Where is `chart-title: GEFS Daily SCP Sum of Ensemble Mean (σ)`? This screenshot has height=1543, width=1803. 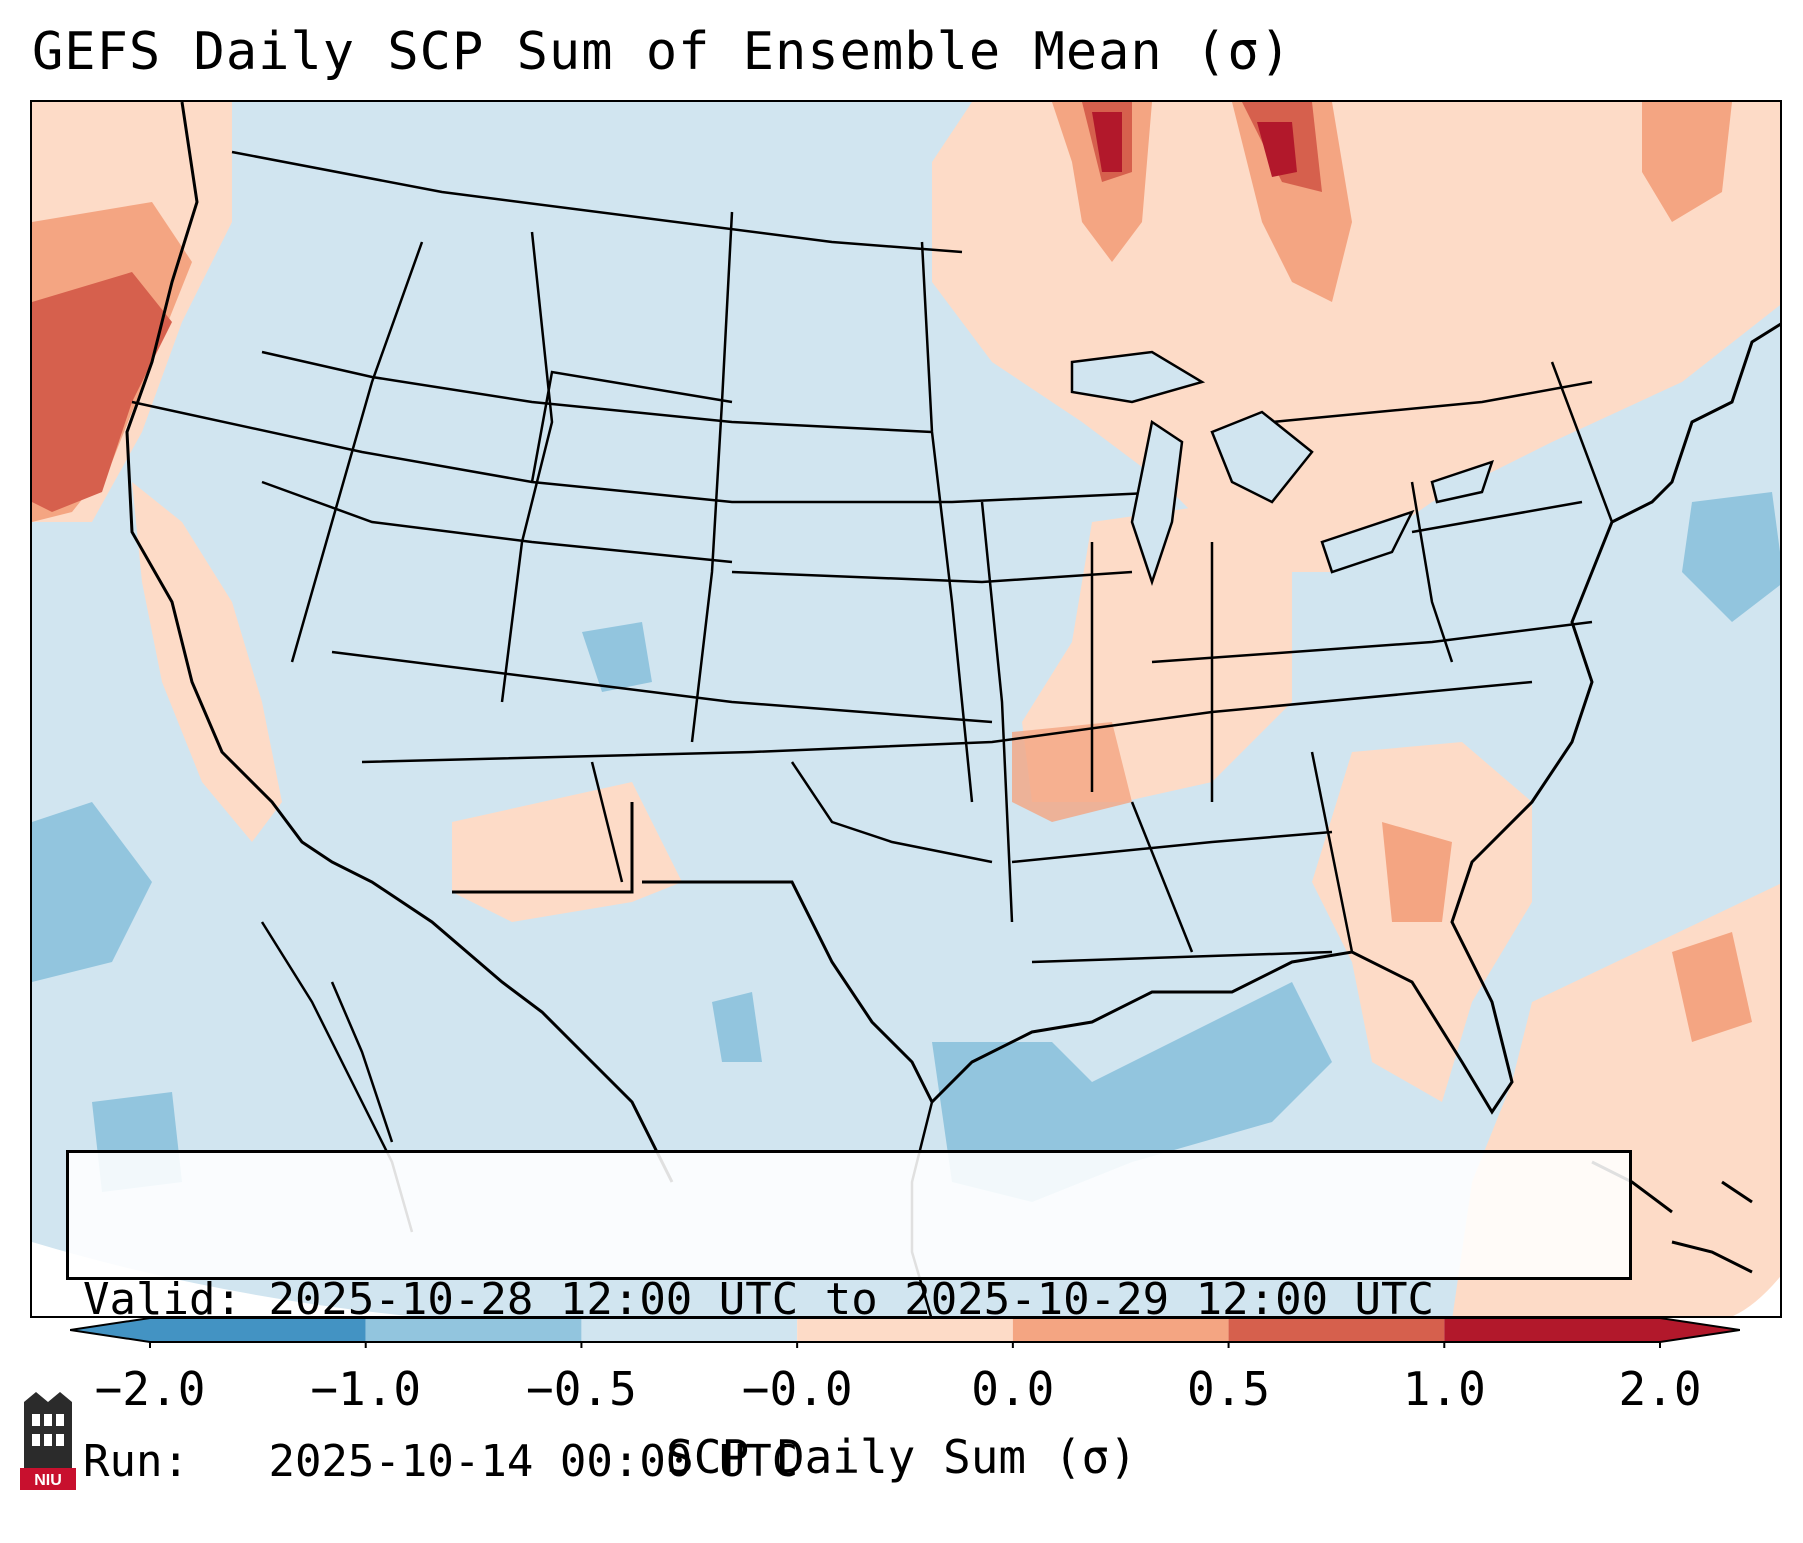
chart-title: GEFS Daily SCP Sum of Ensemble Mean (σ) is located at coordinates (662, 52).